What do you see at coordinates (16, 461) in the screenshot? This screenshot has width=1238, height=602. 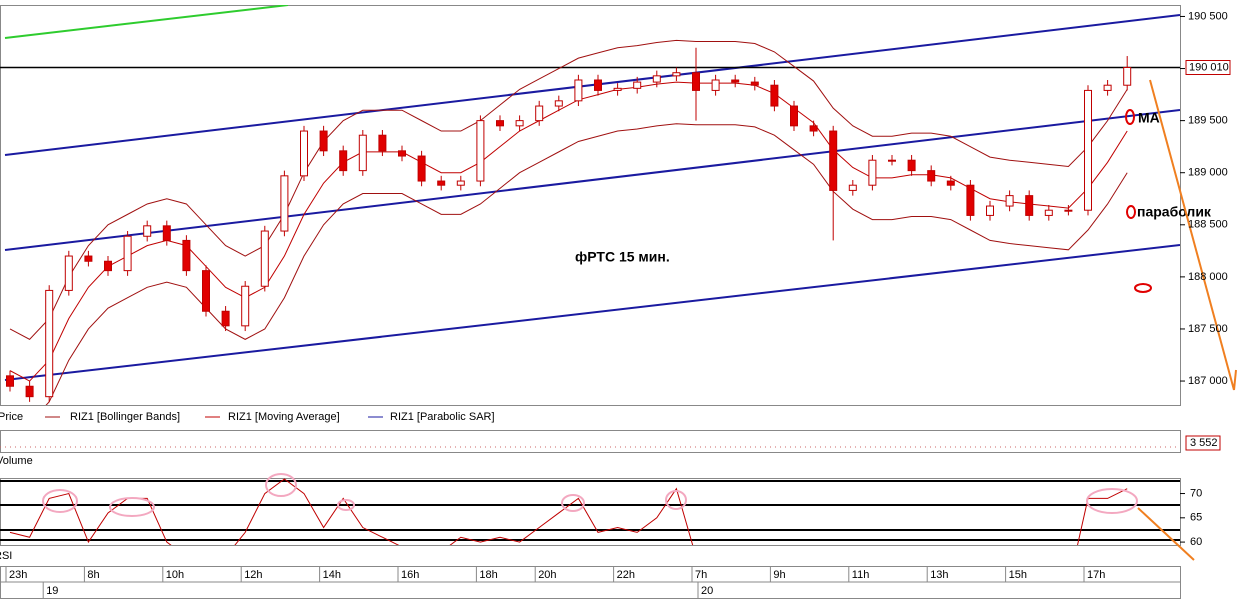 I see `panel-label: Volume` at bounding box center [16, 461].